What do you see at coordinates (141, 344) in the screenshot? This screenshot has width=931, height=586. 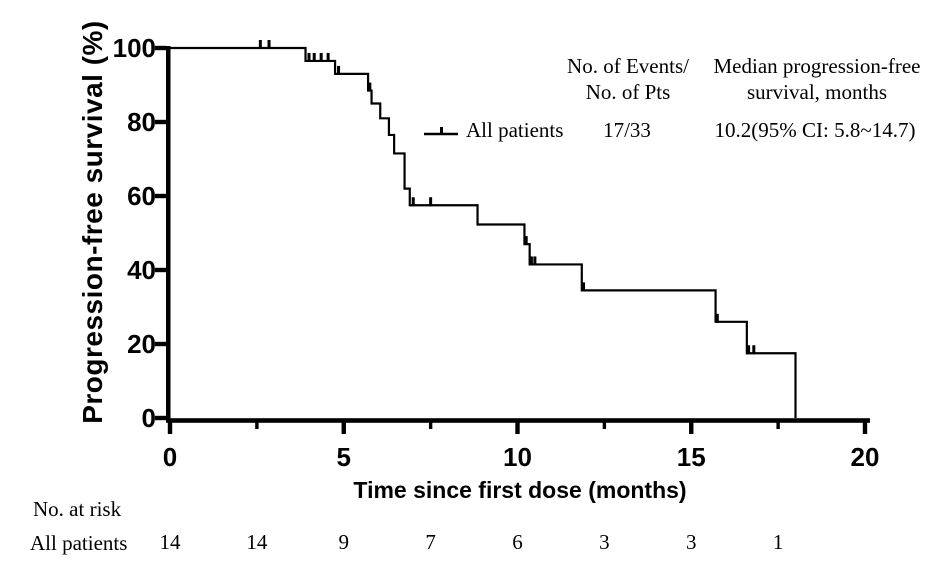 I see `y-tick-label: 20` at bounding box center [141, 344].